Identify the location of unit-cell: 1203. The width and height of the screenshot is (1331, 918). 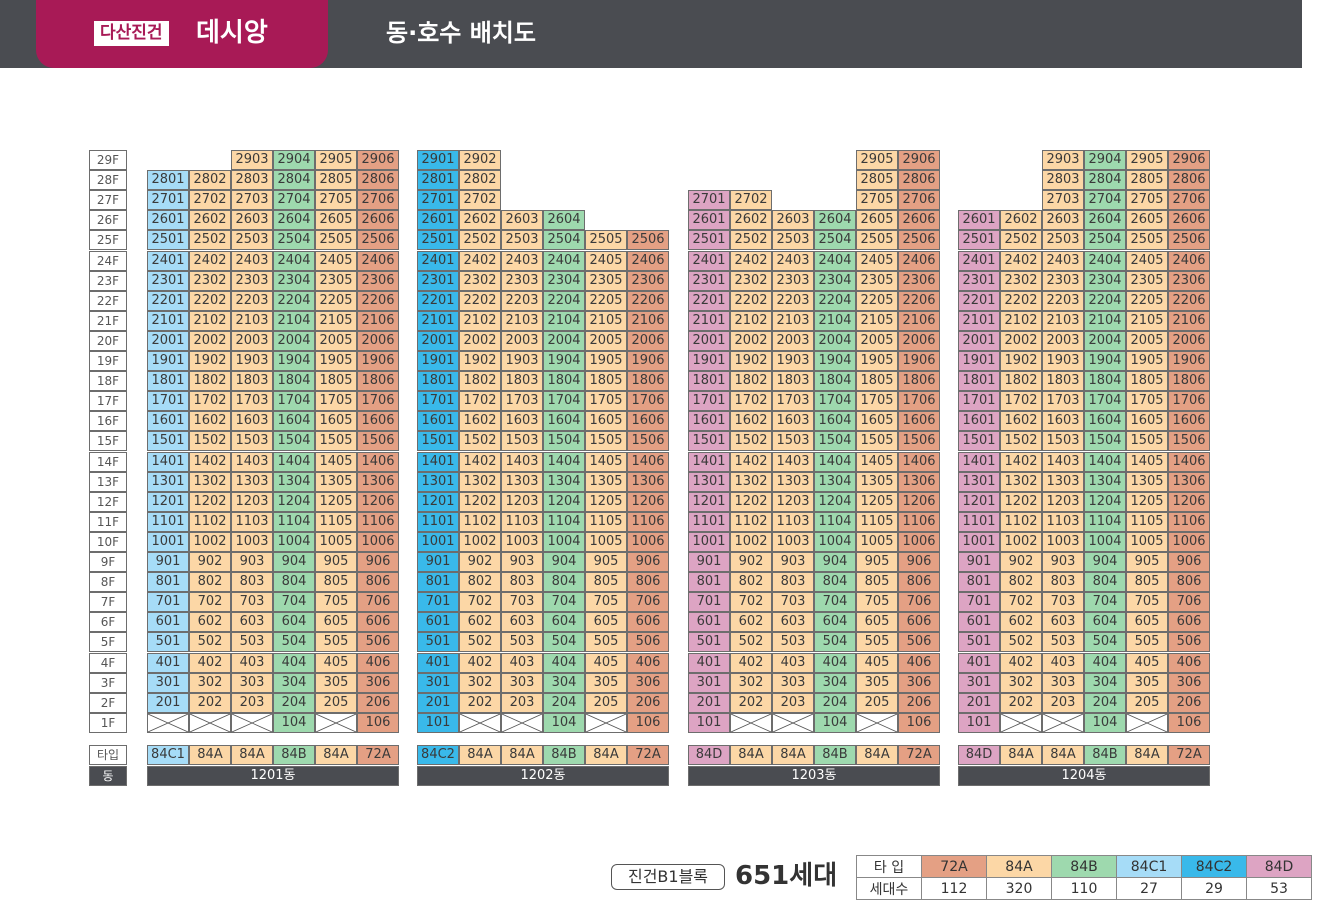
(522, 501).